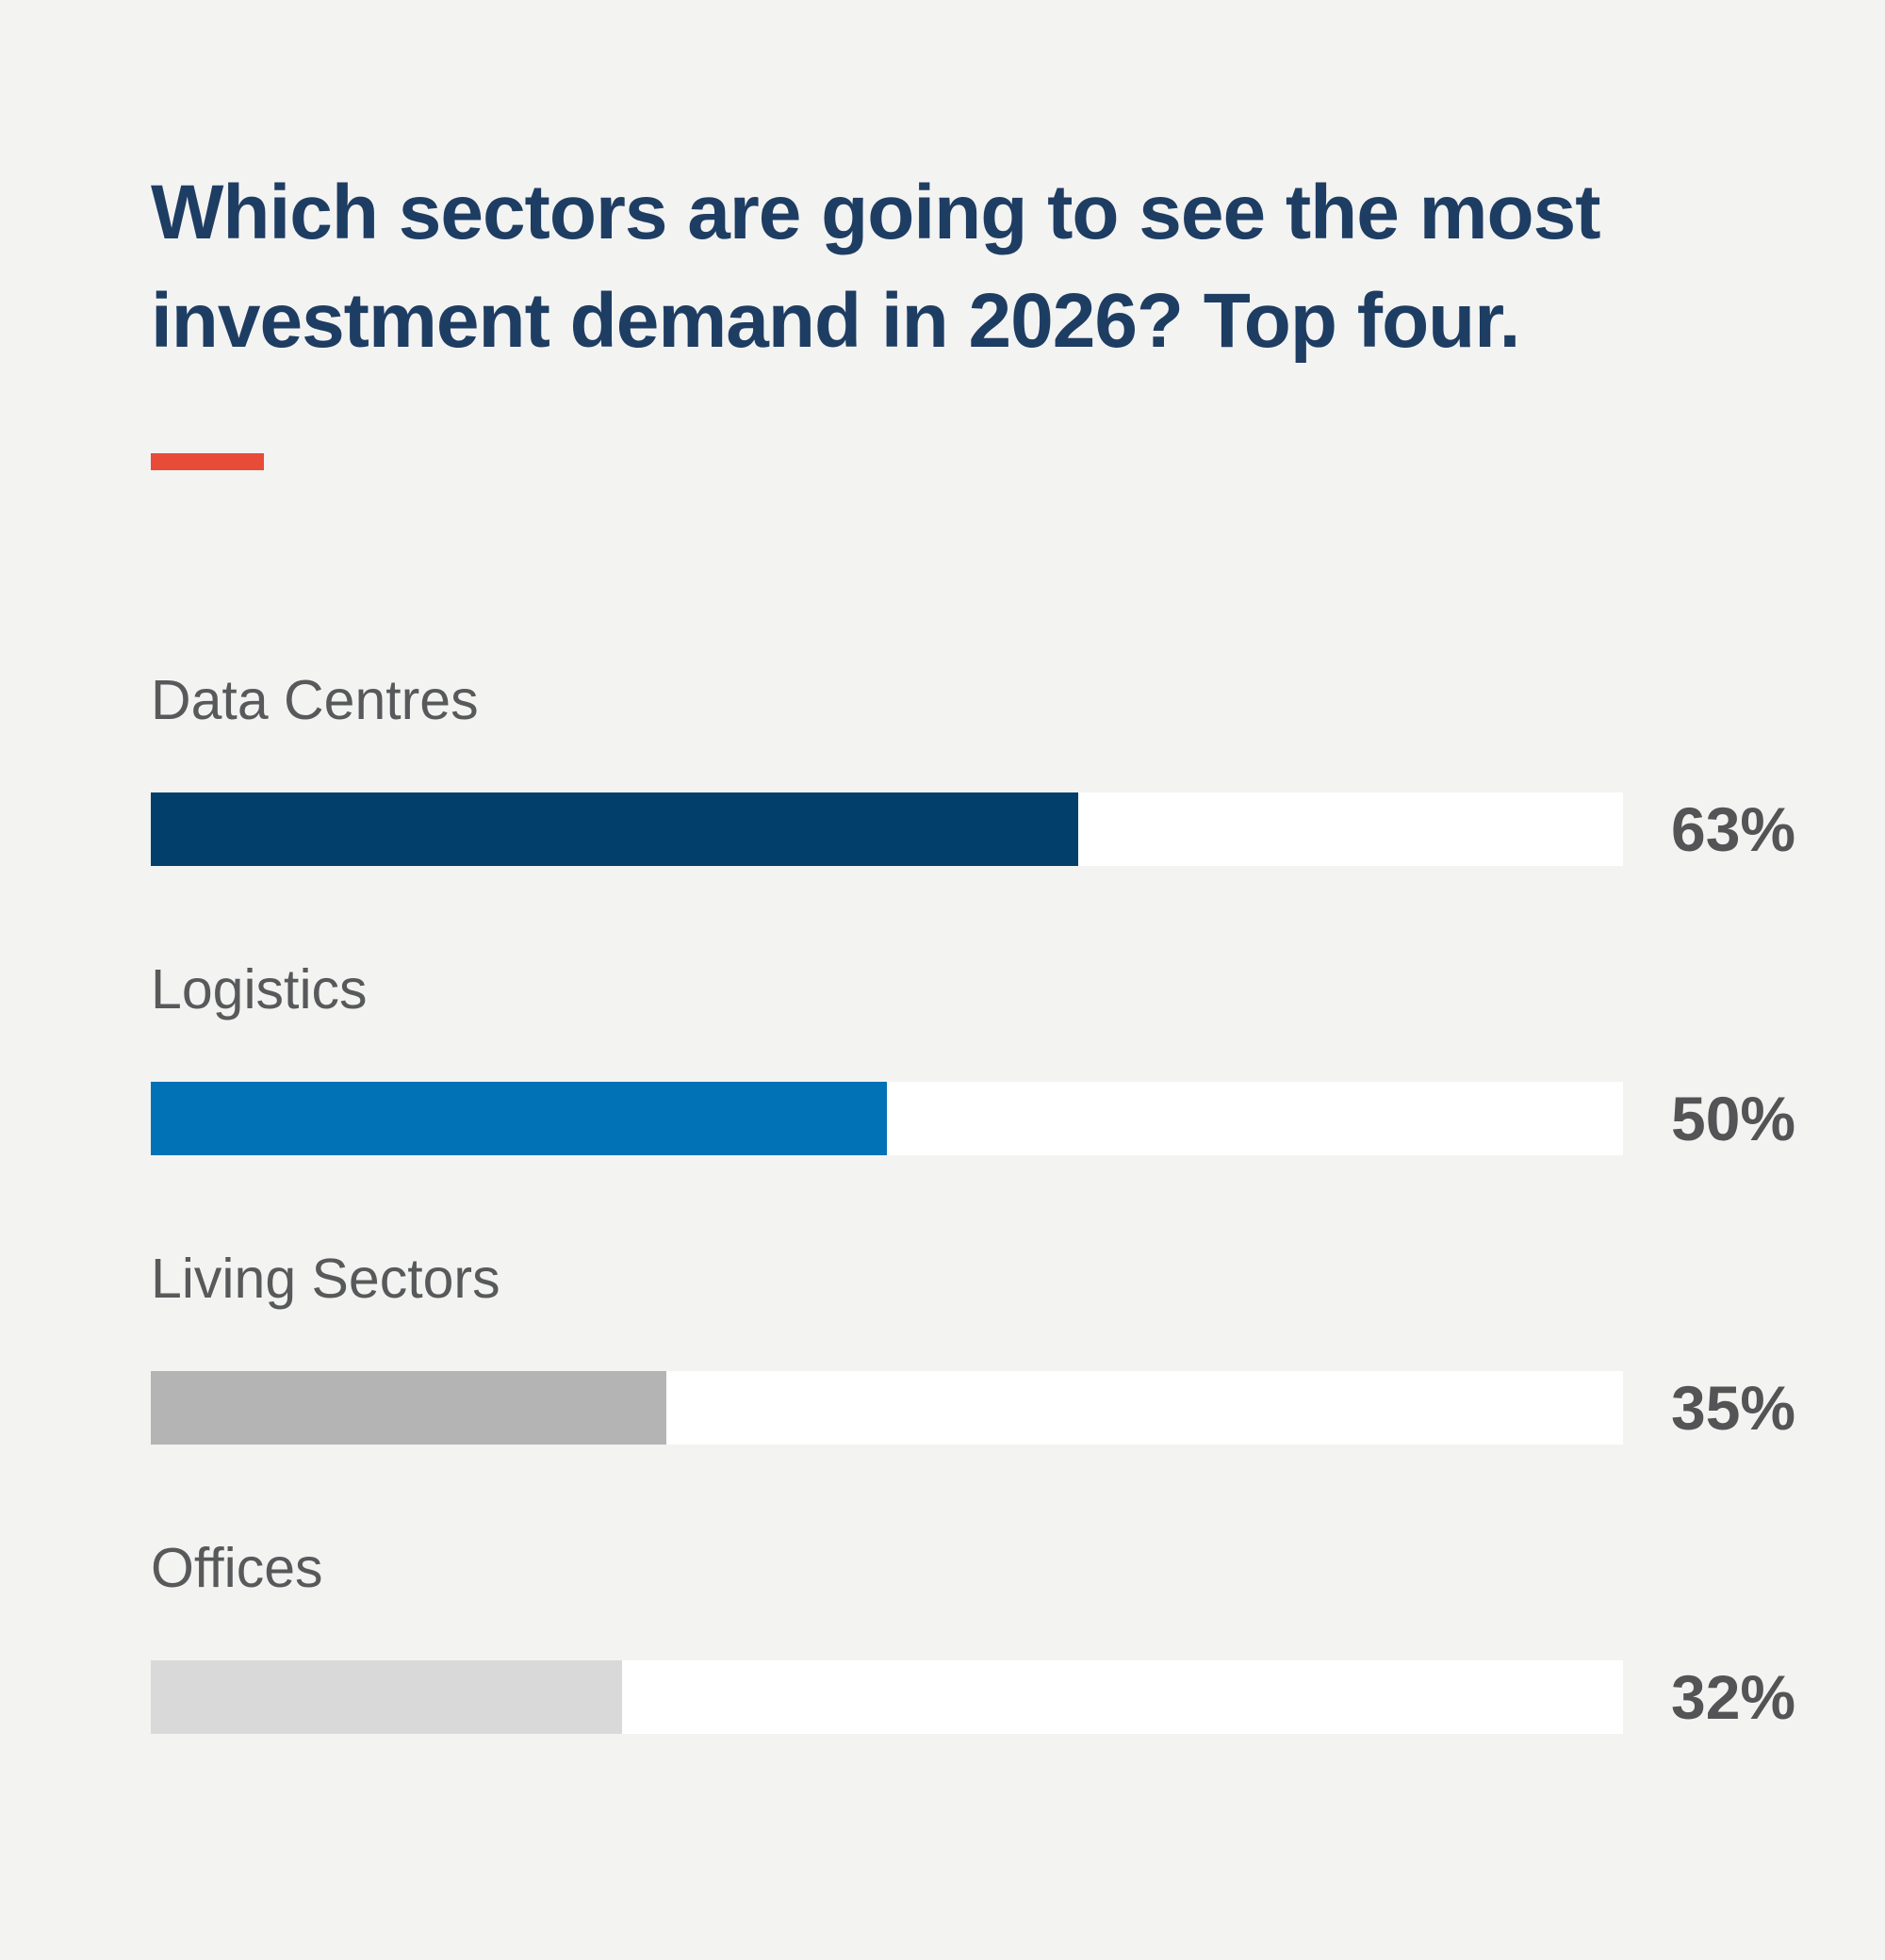 This screenshot has width=1885, height=1960. What do you see at coordinates (836, 321) in the screenshot?
I see `chart-title-line2: investment demand in 2026? Top four.` at bounding box center [836, 321].